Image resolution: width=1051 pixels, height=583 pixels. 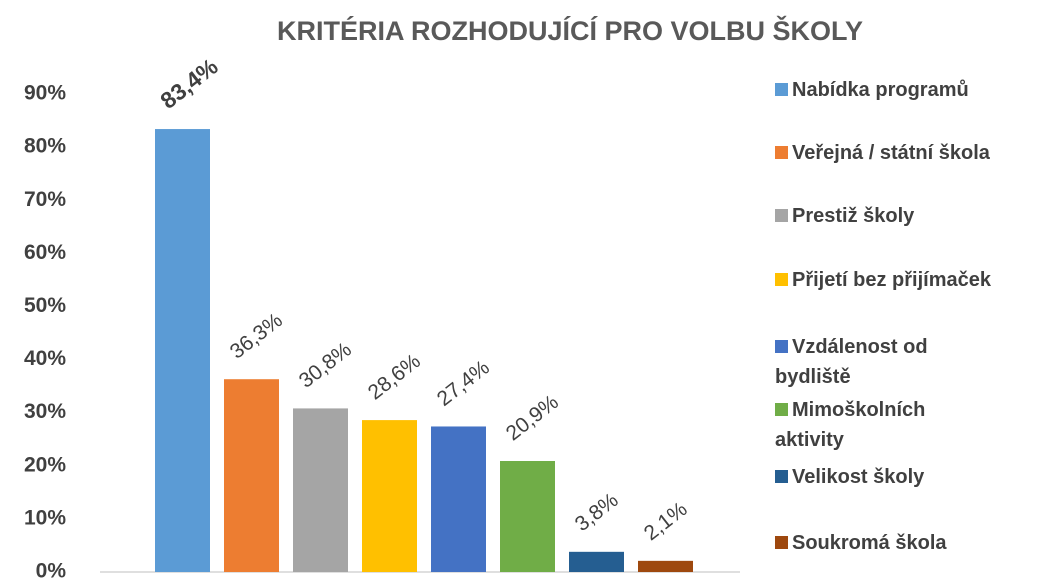 What do you see at coordinates (532, 418) in the screenshot?
I see `data-label: 20,9%` at bounding box center [532, 418].